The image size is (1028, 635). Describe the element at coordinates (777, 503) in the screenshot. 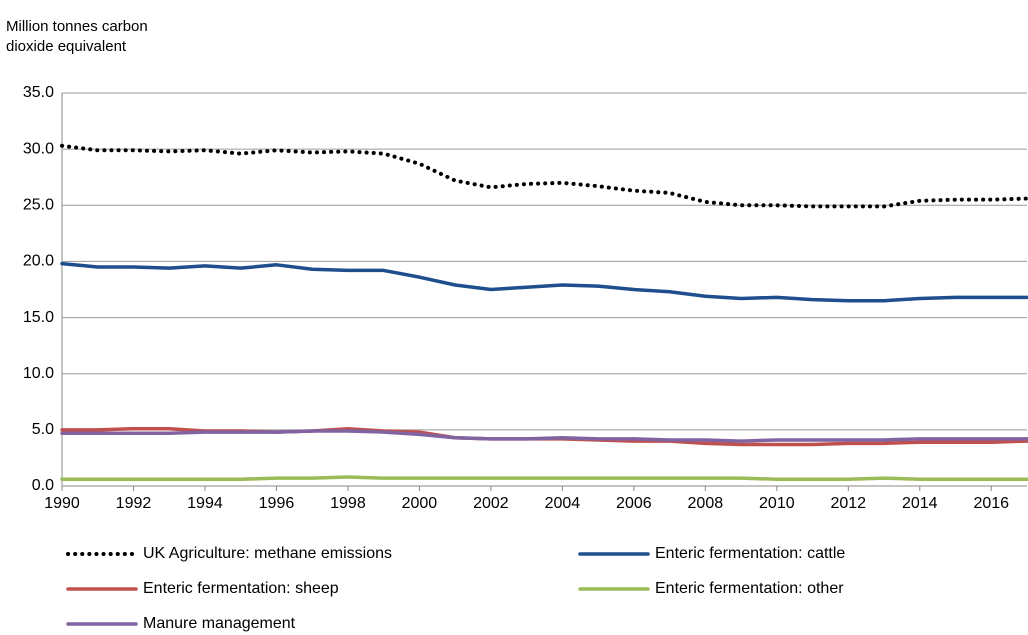

I see `x-tick-label: 2010` at that location.